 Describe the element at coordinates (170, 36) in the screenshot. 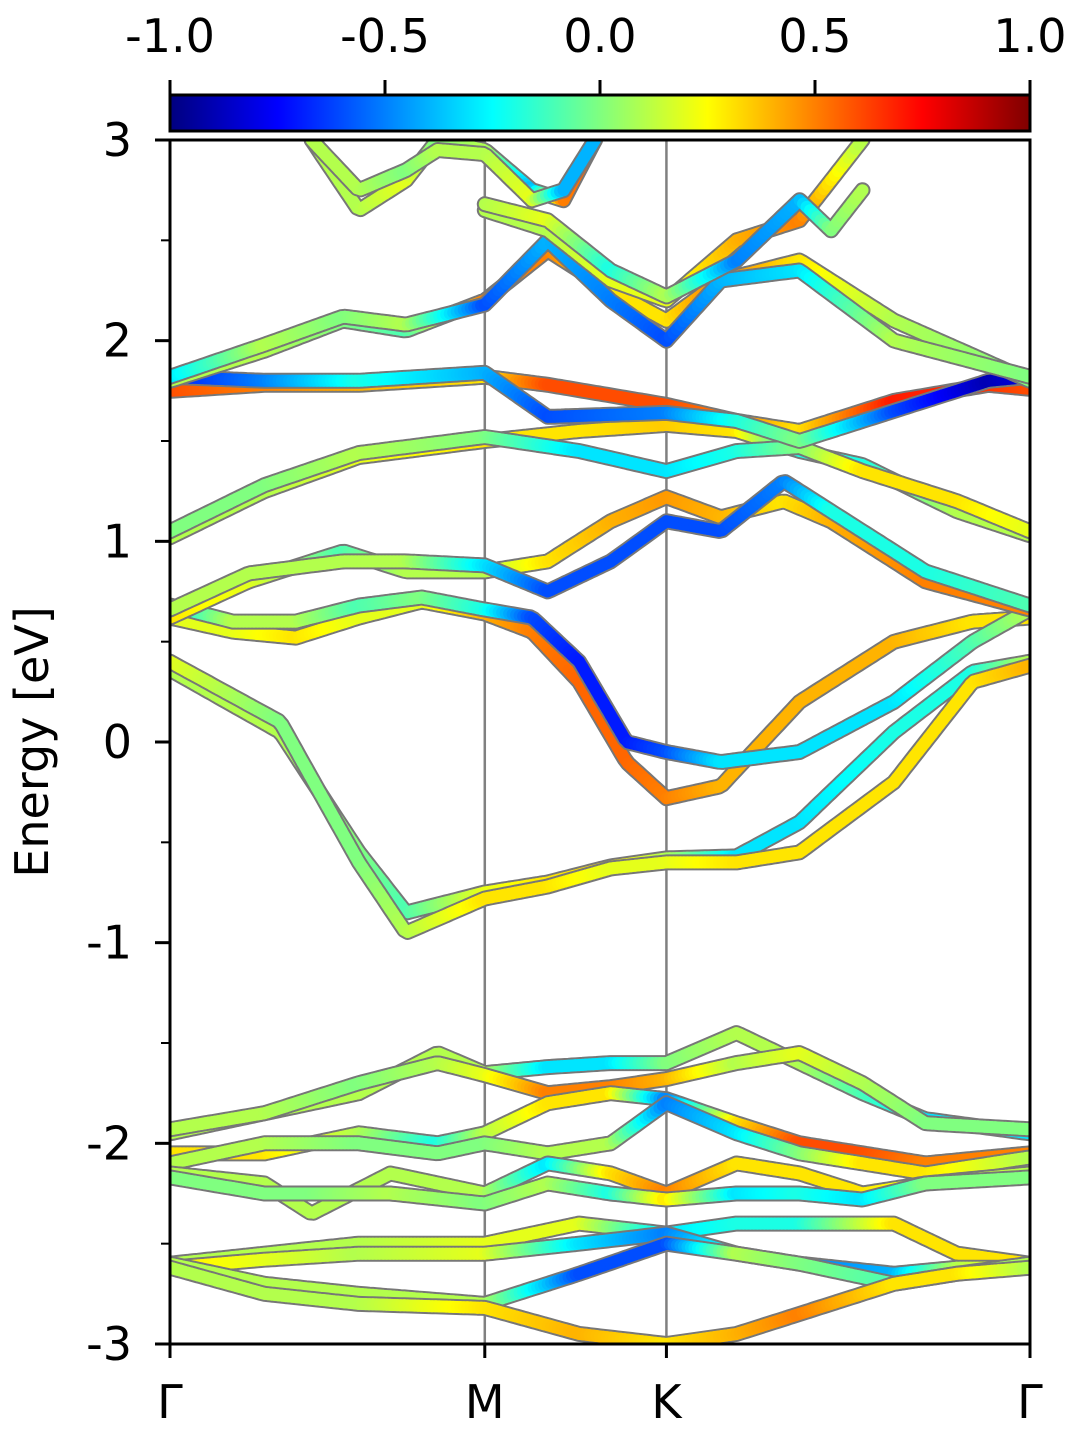

I see `colorbar-tick-label: -1.0` at that location.